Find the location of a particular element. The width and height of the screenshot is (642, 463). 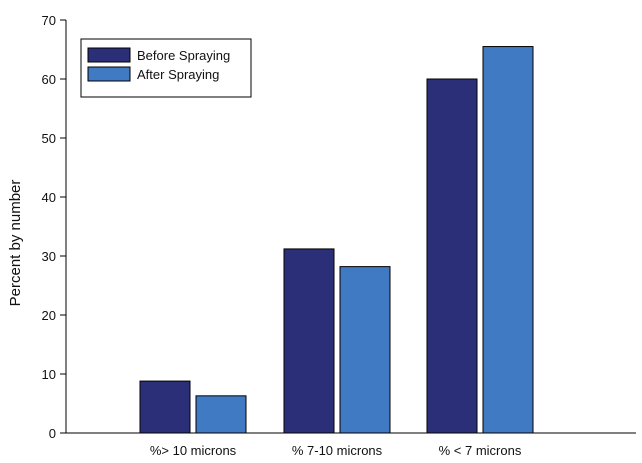

legend: Before Spraying After Spraying is located at coordinates (166, 68).